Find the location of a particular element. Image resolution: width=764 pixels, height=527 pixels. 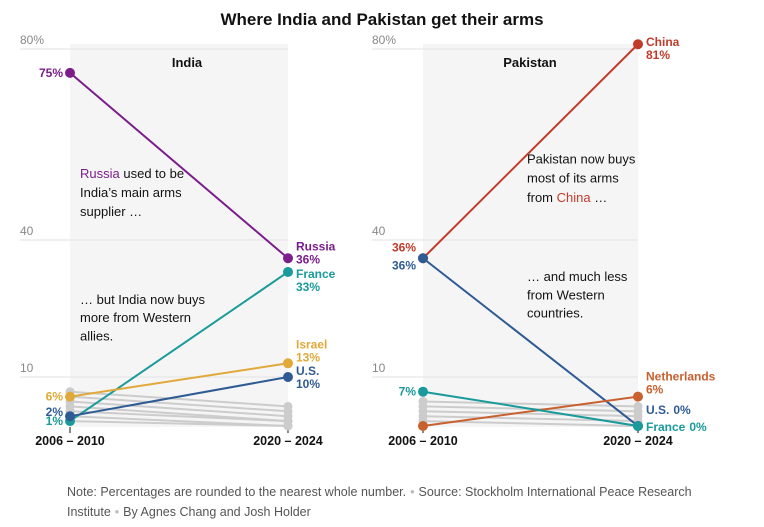

series-end-value: 6% is located at coordinates (655, 390).